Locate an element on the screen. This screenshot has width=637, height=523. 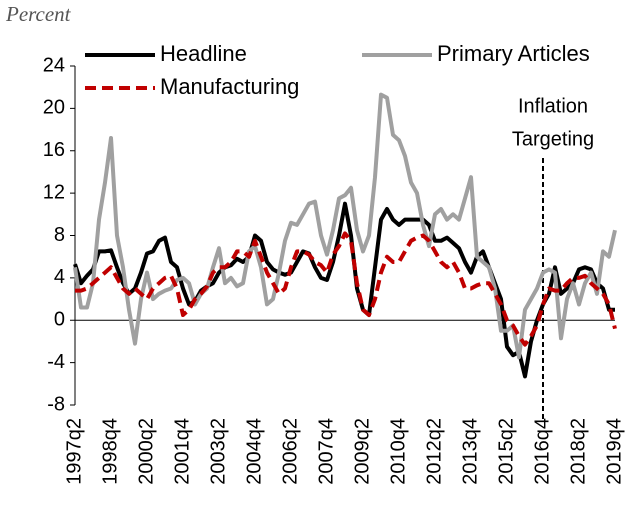
x-tick-label: 2007q4 is located at coordinates (326, 451).